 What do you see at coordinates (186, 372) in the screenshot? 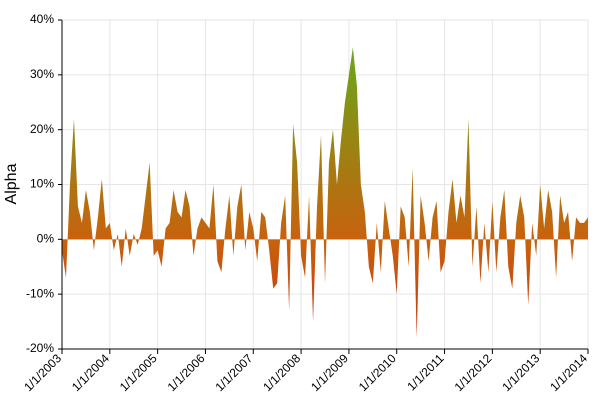
I see `x-tick-label: 1/1/2006` at bounding box center [186, 372].